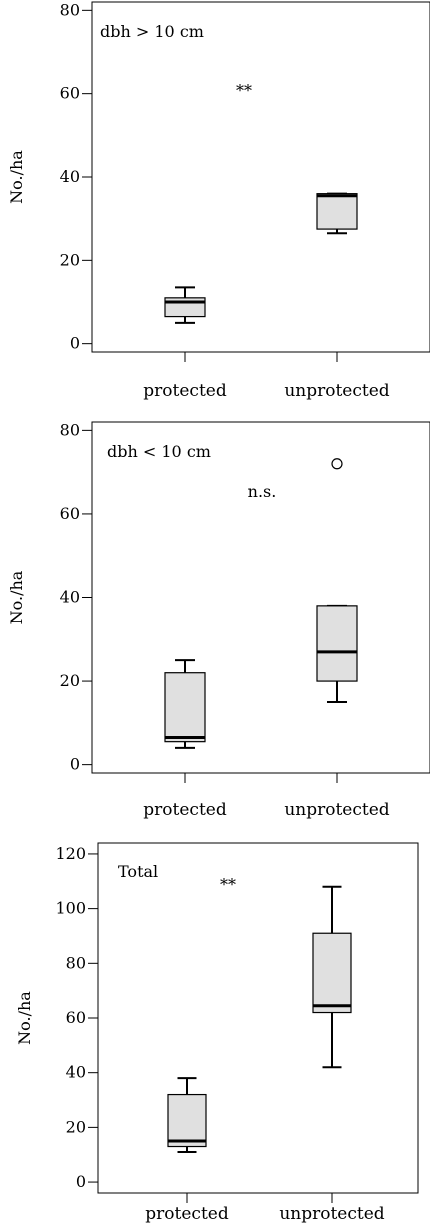 The width and height of the screenshot is (430, 1226). Describe the element at coordinates (159, 451) in the screenshot. I see `panel-label: dbh < 10 cm` at that location.